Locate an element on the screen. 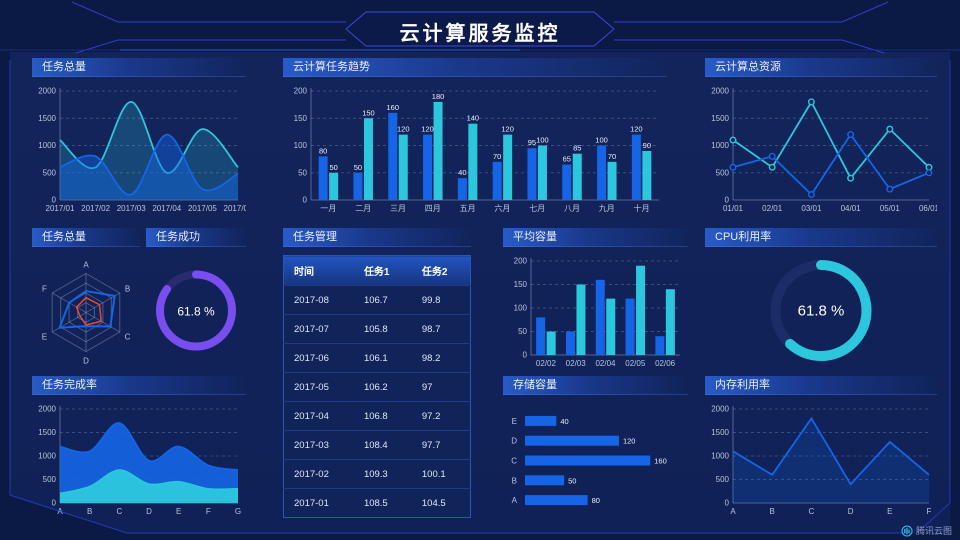 The image size is (960, 540). table-row: 2017-07 105.8 98.7 is located at coordinates (377, 329).